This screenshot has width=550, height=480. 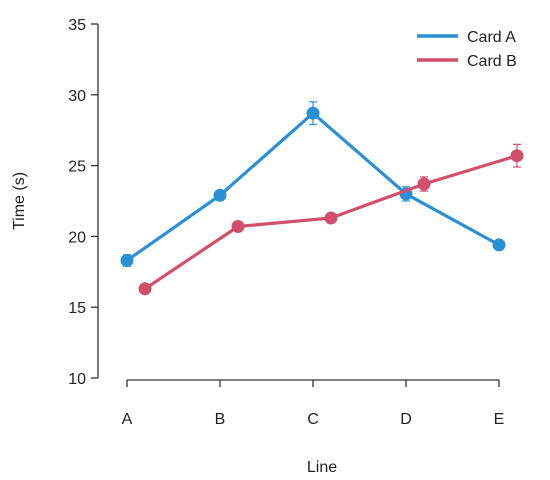 I want to click on legend-label: Card A, so click(x=491, y=37).